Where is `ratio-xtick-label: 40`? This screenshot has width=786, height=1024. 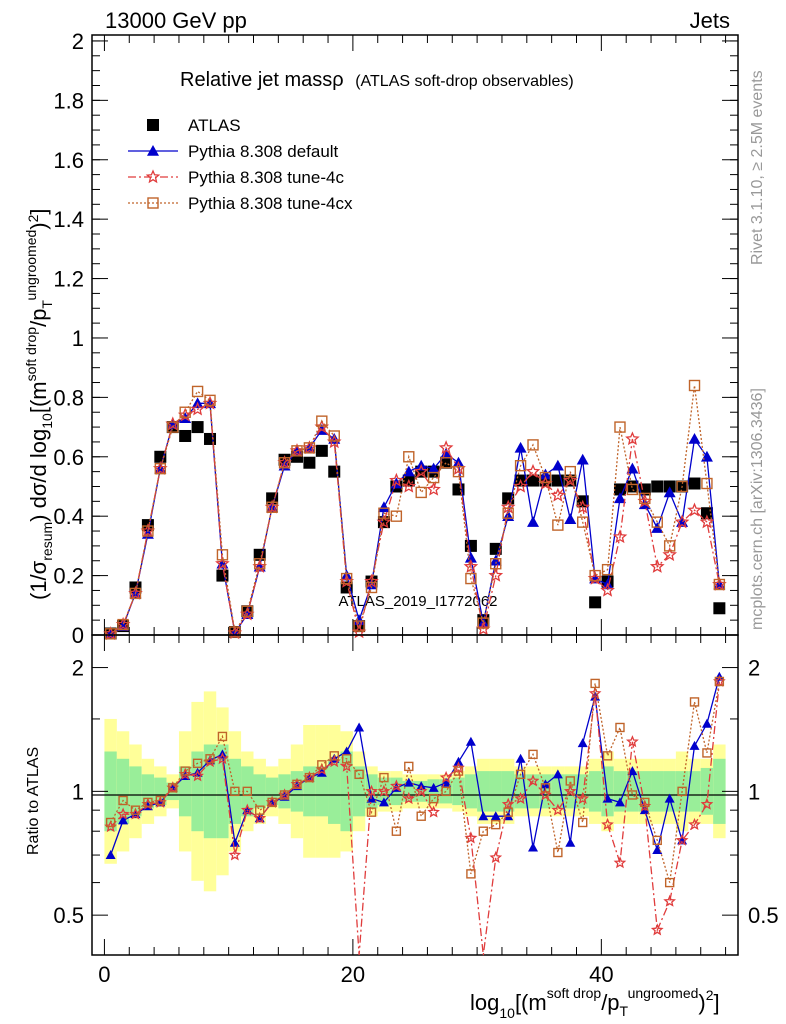 ratio-xtick-label: 40 is located at coordinates (601, 974).